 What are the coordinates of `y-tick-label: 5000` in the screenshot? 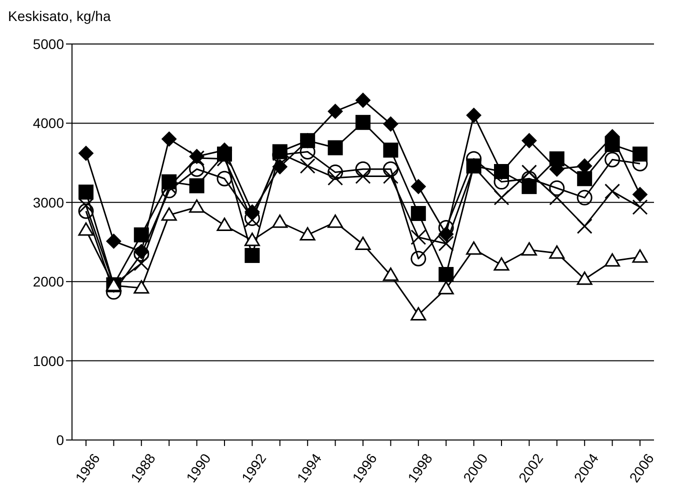 It's located at (48, 44).